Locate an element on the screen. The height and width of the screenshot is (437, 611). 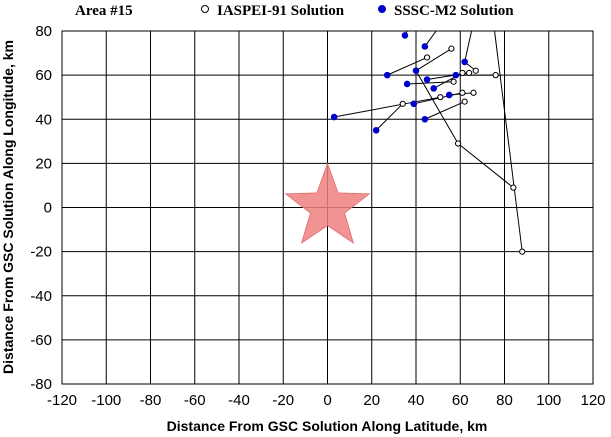
x-tick-label: 80 is located at coordinates (504, 400).